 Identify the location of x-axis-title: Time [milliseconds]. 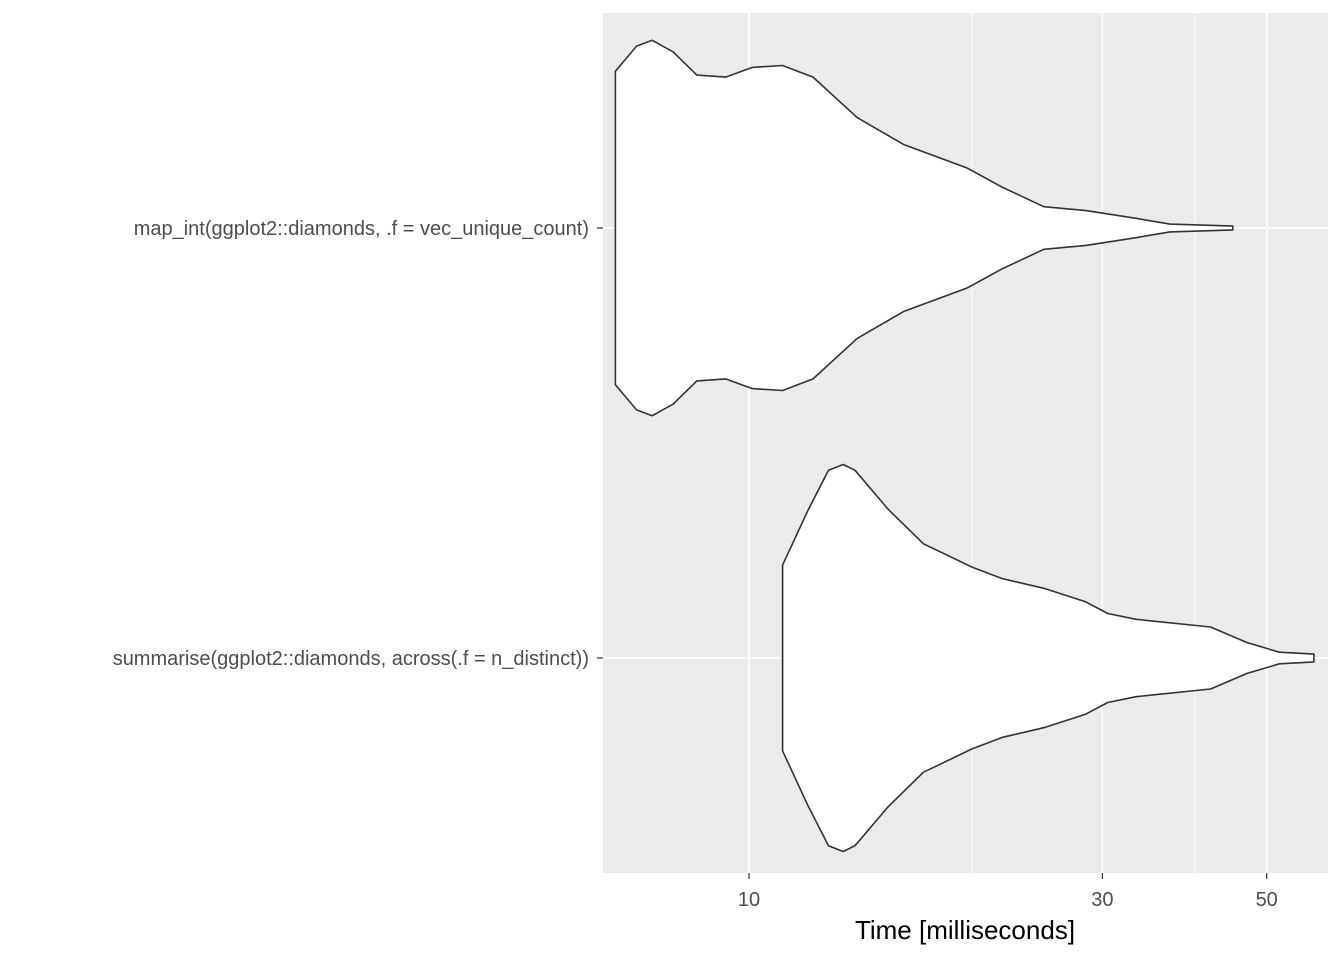
(965, 930).